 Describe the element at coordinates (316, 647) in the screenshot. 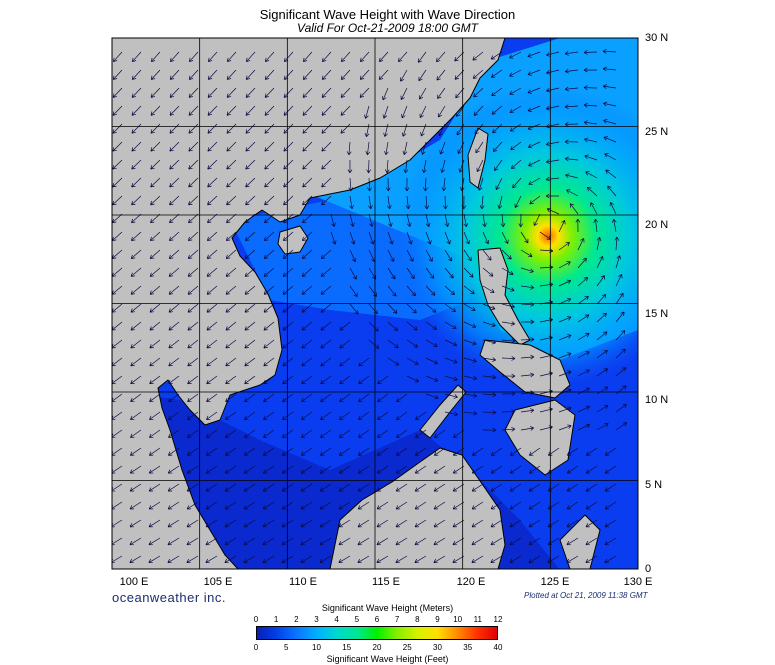

I see `colorbar-feet-tick: 10` at that location.